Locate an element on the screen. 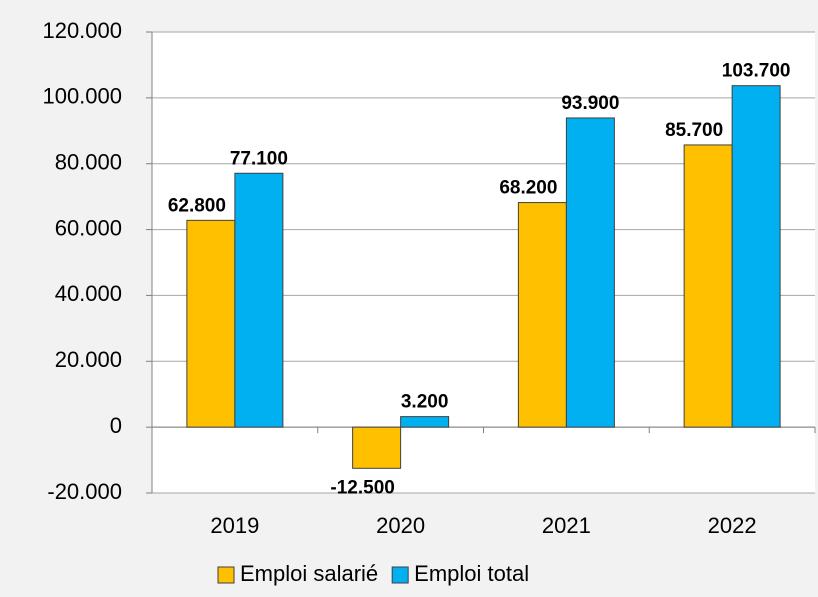 Image resolution: width=818 pixels, height=597 pixels. data-label: -12.500 is located at coordinates (362, 487).